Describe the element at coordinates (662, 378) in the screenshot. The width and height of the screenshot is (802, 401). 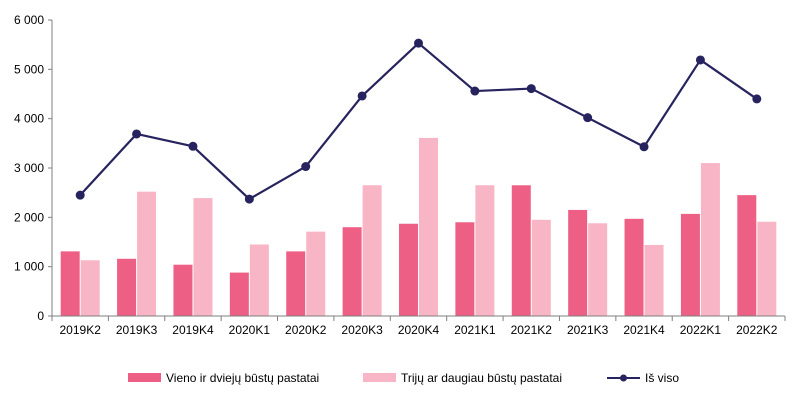
I see `legend-label: Iš viso` at that location.